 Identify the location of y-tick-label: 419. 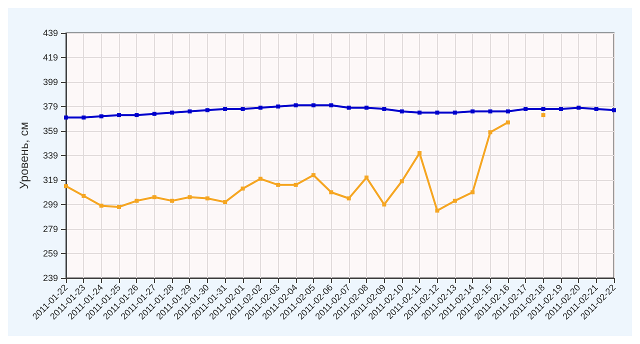
(50, 57).